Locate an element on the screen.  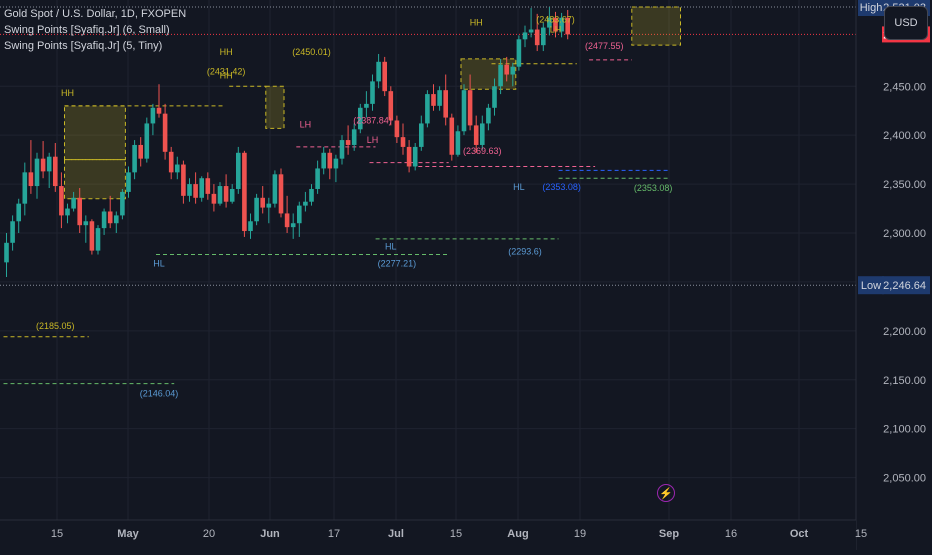
lightning-icon: ⚡ is located at coordinates (666, 493).